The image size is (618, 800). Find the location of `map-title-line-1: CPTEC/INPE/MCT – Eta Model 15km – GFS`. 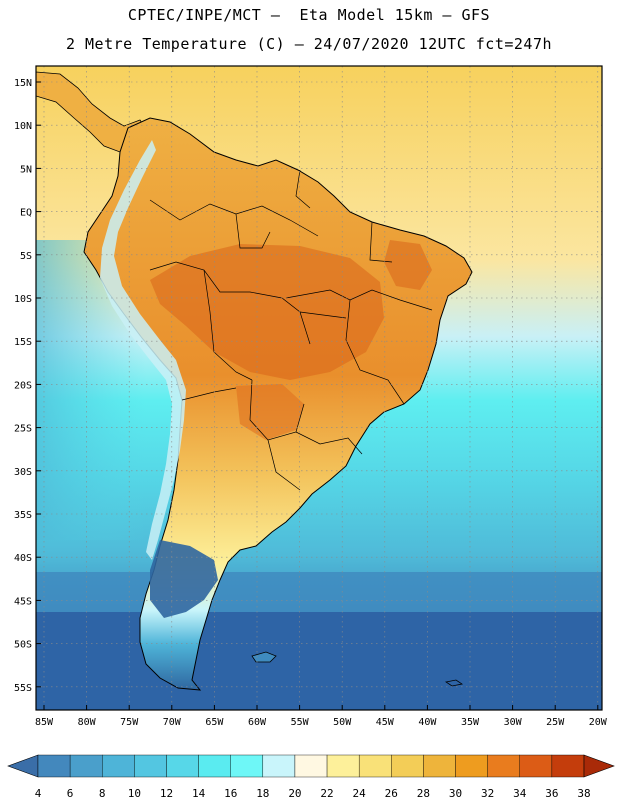

map-title-line-1: CPTEC/INPE/MCT – Eta Model 15km – GFS is located at coordinates (309, 15).